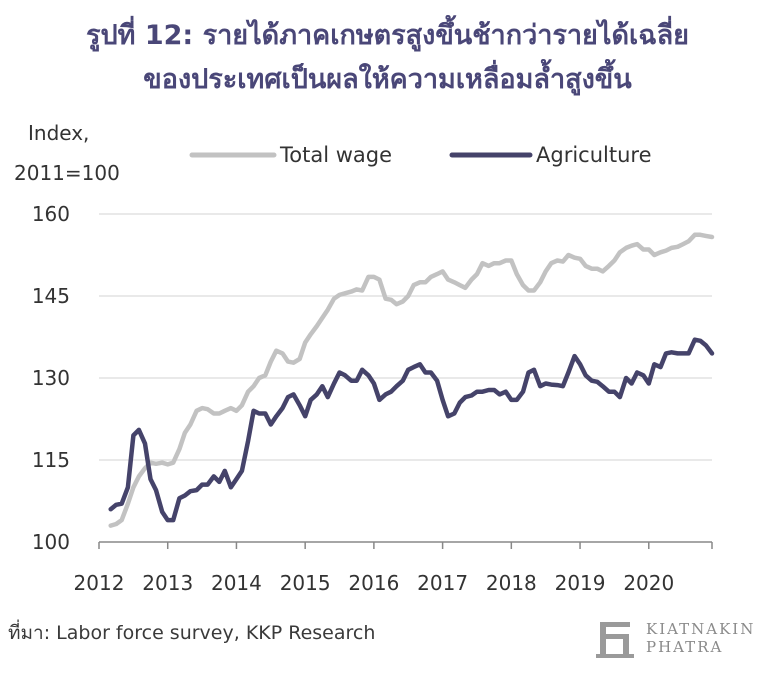 The image size is (775, 674). I want to click on legend-label-total-wage: Total wage, so click(335, 155).